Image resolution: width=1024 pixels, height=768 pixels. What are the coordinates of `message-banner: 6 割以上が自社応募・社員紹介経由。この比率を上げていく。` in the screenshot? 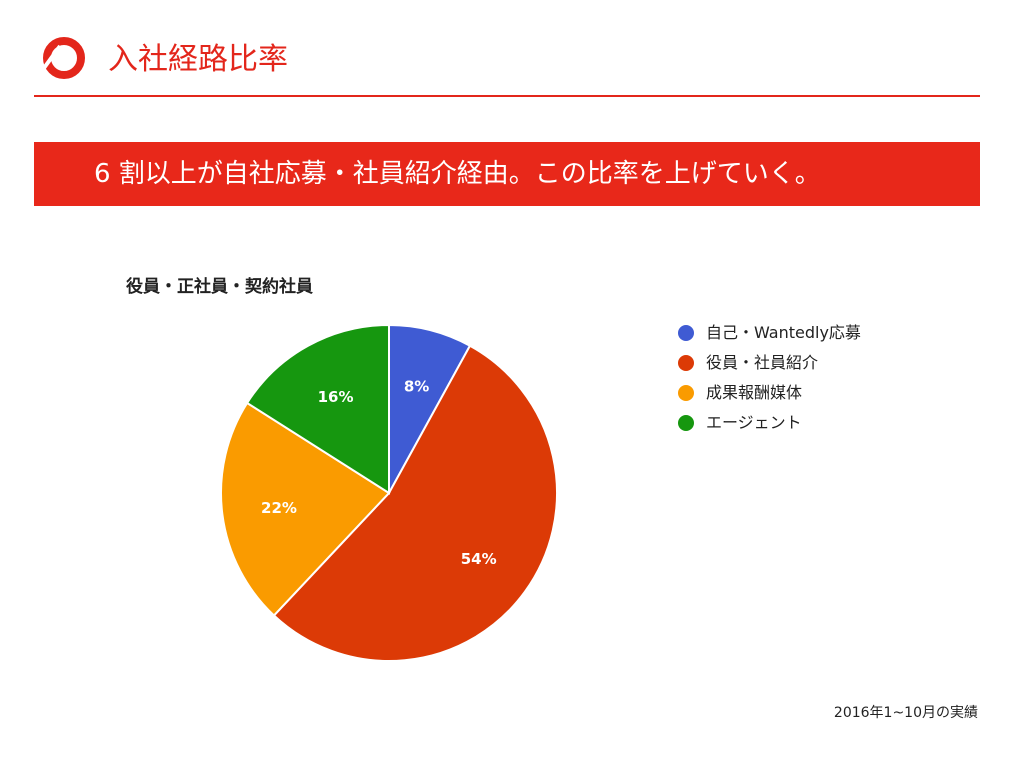 It's located at (507, 174).